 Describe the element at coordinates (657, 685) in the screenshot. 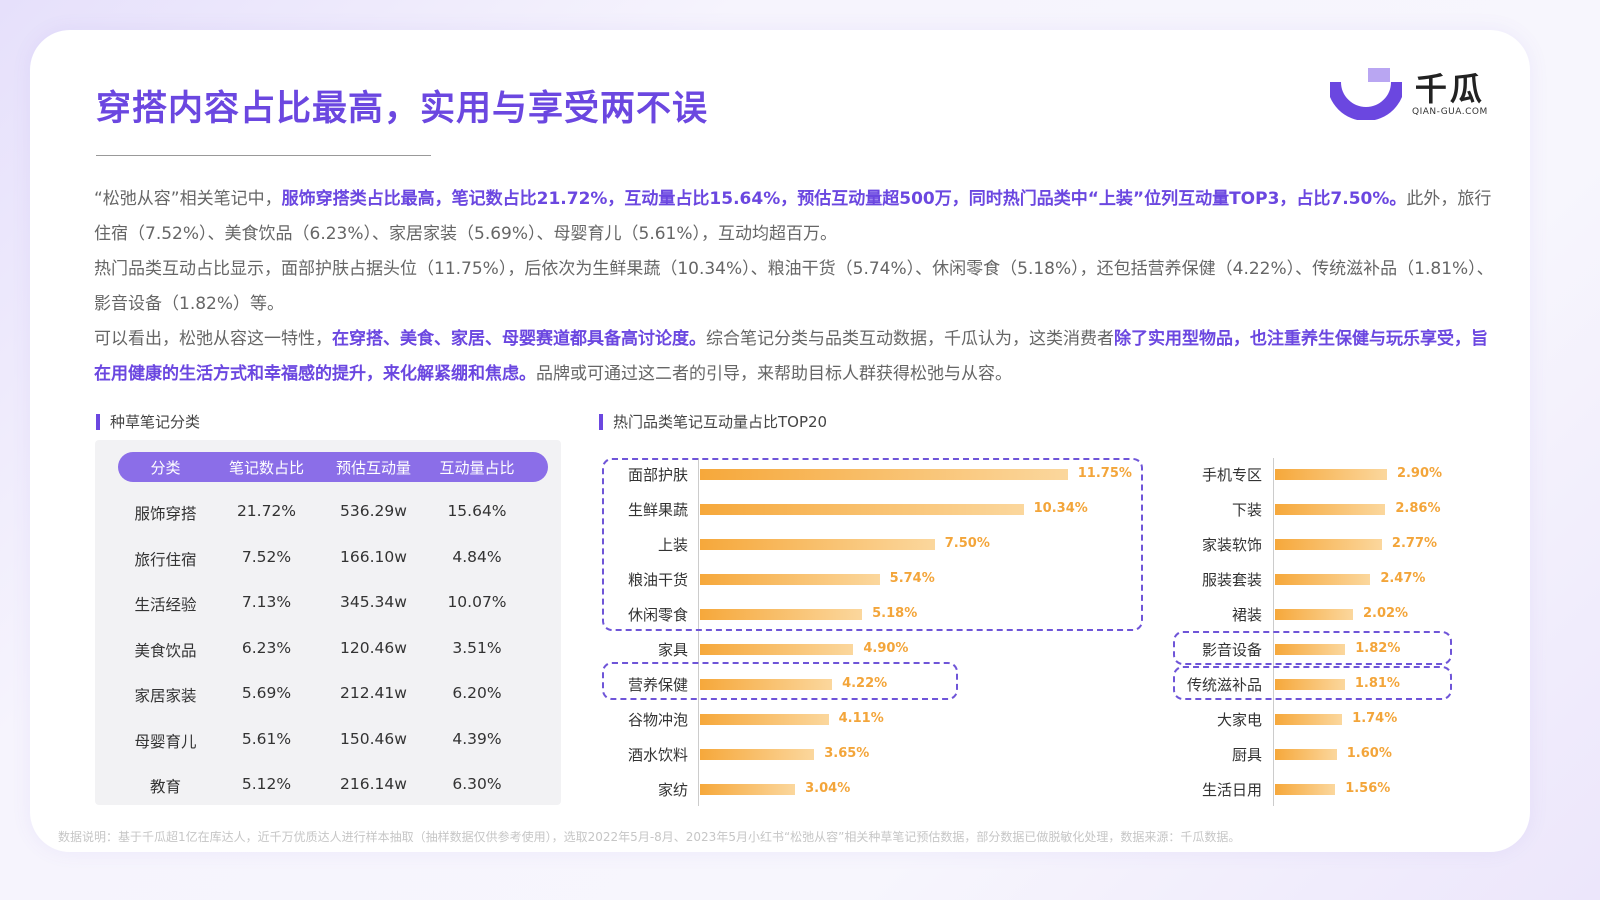

I see `category-label: 营养保健` at that location.